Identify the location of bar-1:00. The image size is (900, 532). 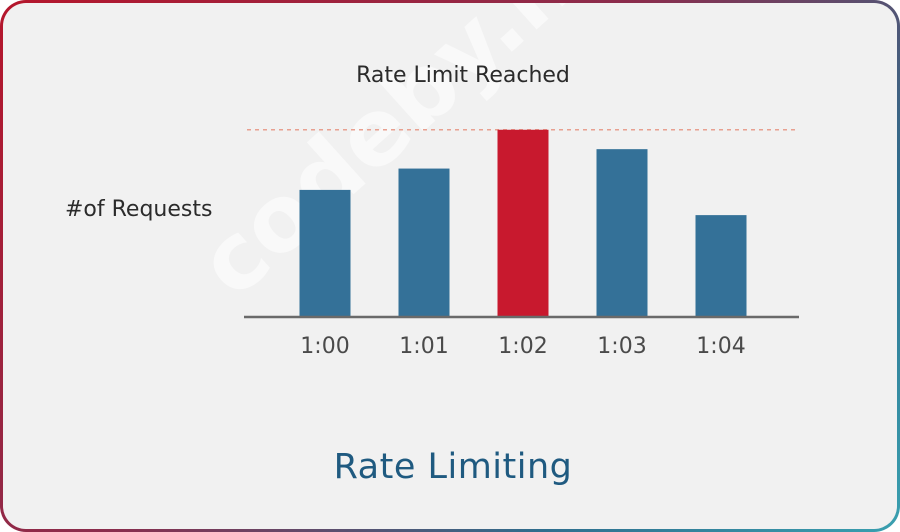
(325, 252).